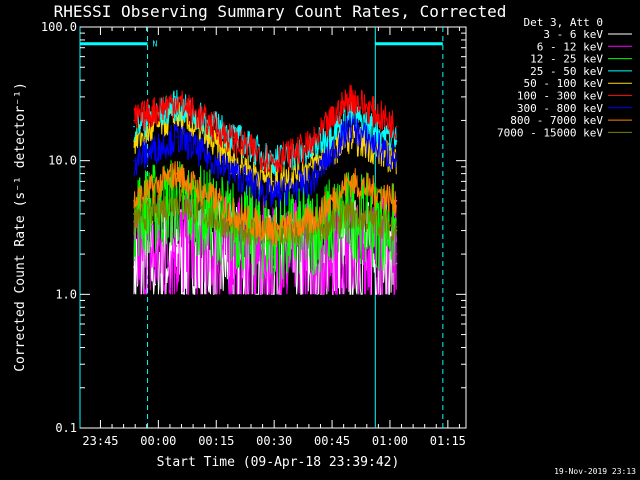 The image size is (640, 480). I want to click on y-tick-label: 100.0, so click(59, 27).